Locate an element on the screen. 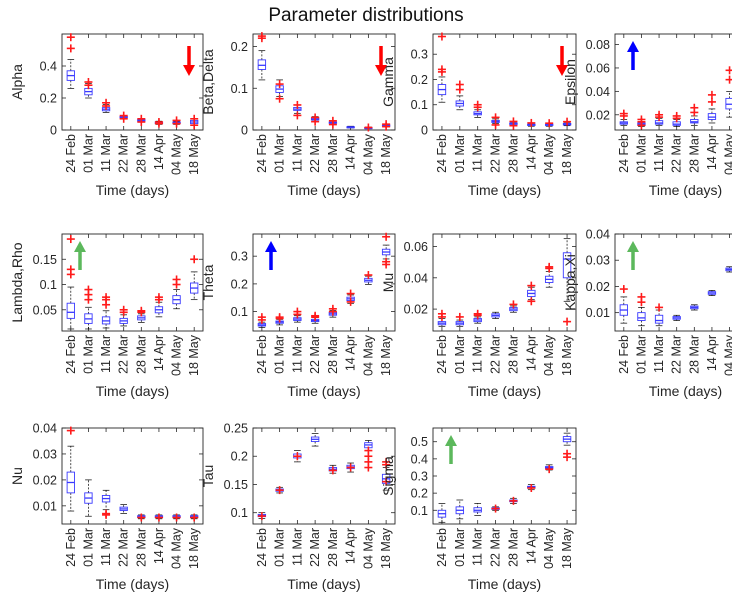  y-tick-label: 0.04 is located at coordinates (45, 429).